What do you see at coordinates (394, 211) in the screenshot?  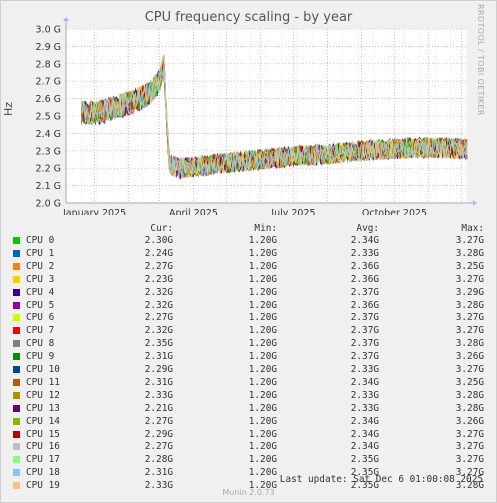 I see `x-tick-label: October 2025` at bounding box center [394, 211].